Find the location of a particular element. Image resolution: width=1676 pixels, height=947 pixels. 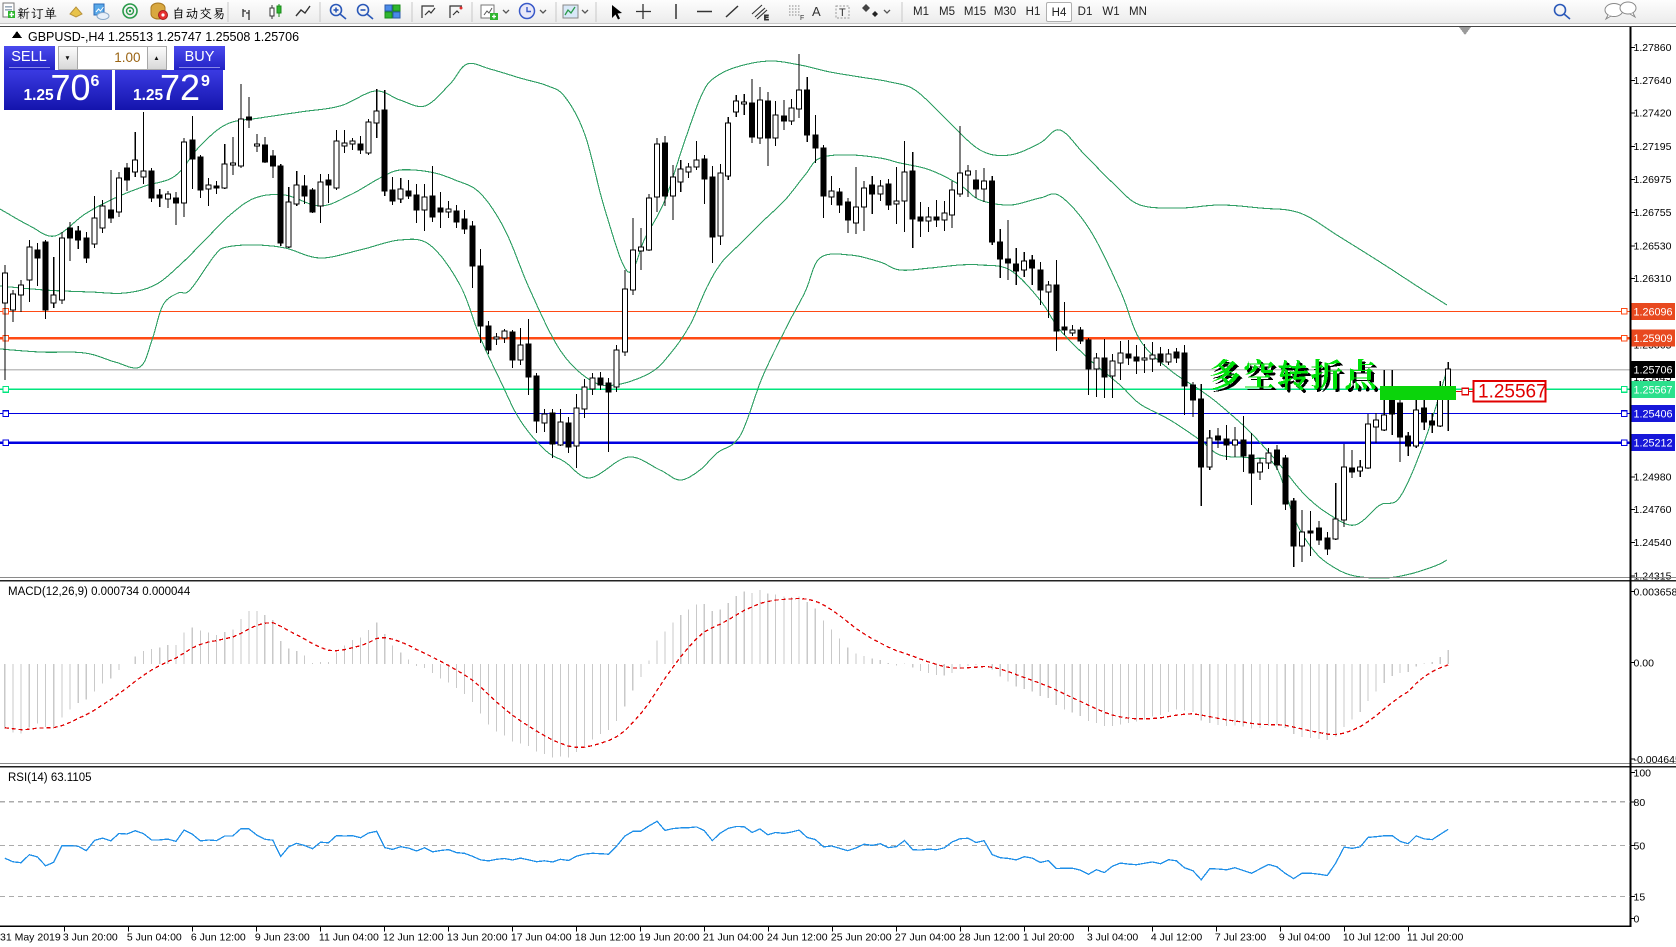

svg-text: 12 Jun 12:00 is located at coordinates (413, 938).